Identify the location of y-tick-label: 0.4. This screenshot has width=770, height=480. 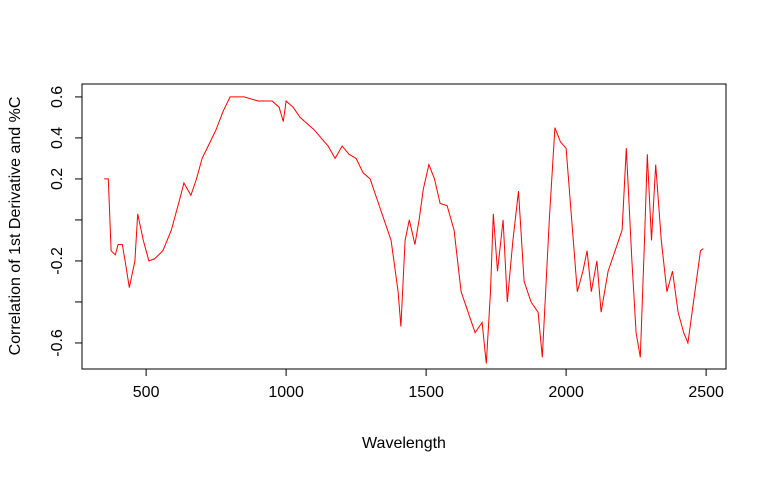
(57, 138).